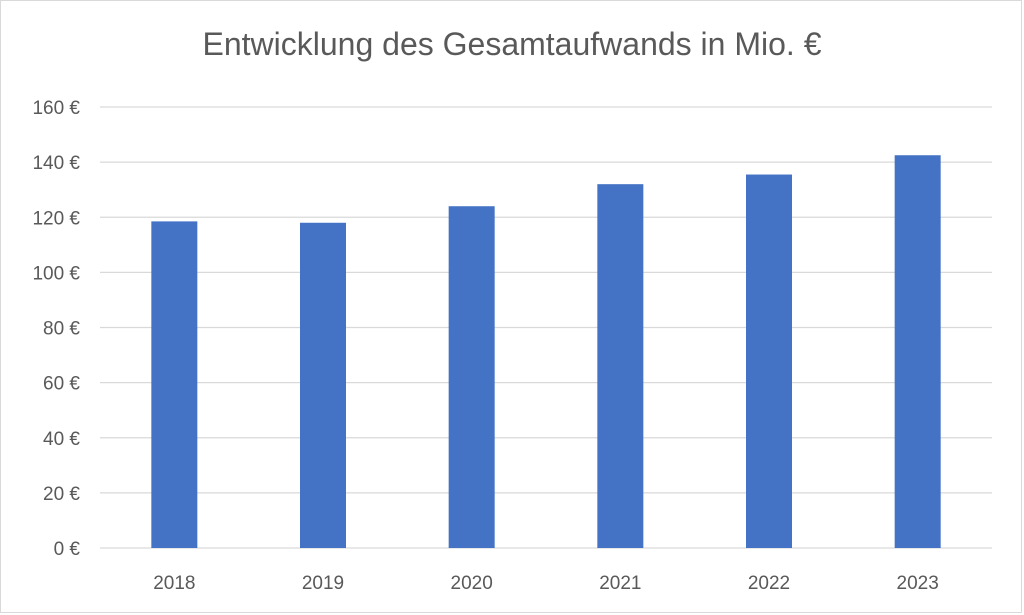 This screenshot has width=1024, height=615. What do you see at coordinates (323, 385) in the screenshot?
I see `bar-2019` at bounding box center [323, 385].